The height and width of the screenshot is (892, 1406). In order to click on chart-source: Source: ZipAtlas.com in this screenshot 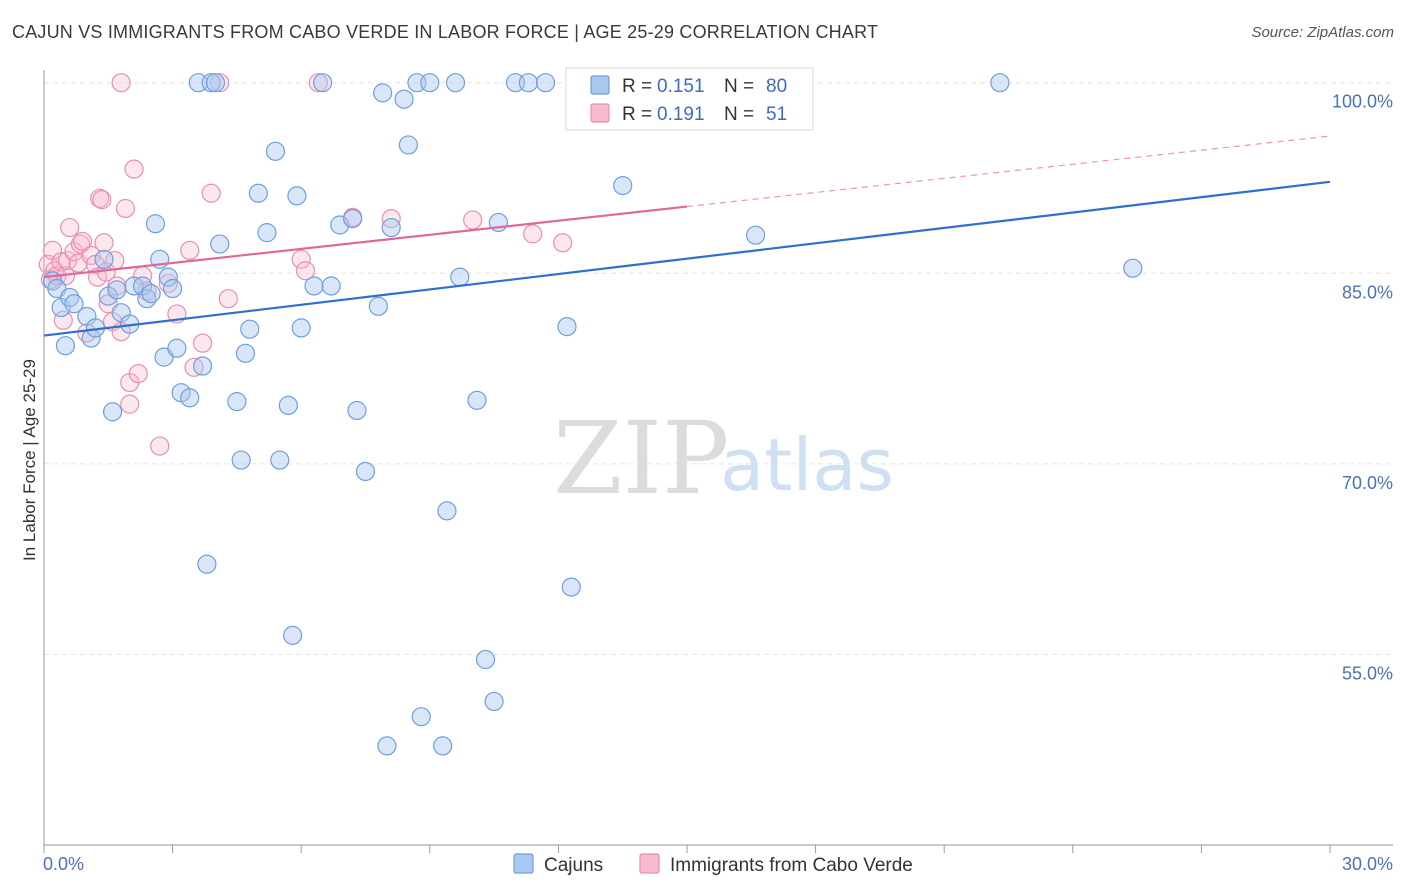, I will do `click(1322, 32)`.